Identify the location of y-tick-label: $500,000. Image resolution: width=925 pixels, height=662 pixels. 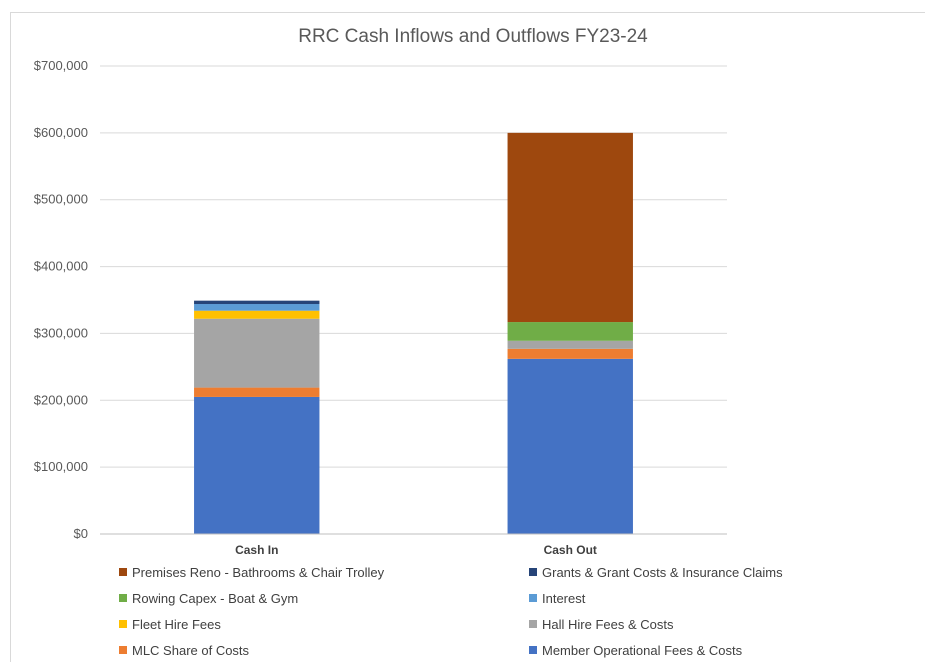
(61, 199).